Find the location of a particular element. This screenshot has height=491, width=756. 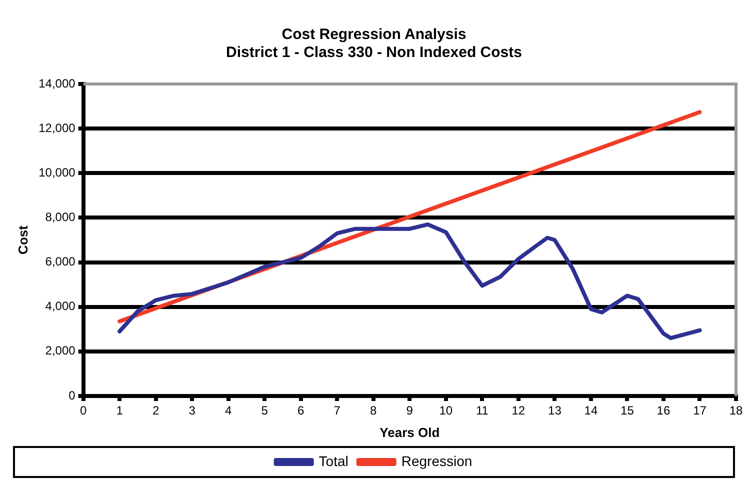

legend-label: Total is located at coordinates (333, 460).